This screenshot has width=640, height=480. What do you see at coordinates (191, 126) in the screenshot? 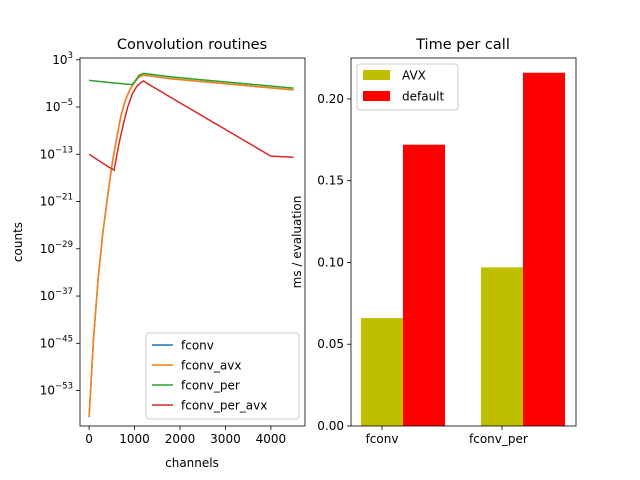
I see `series-line-fconv-per-avx` at bounding box center [191, 126].